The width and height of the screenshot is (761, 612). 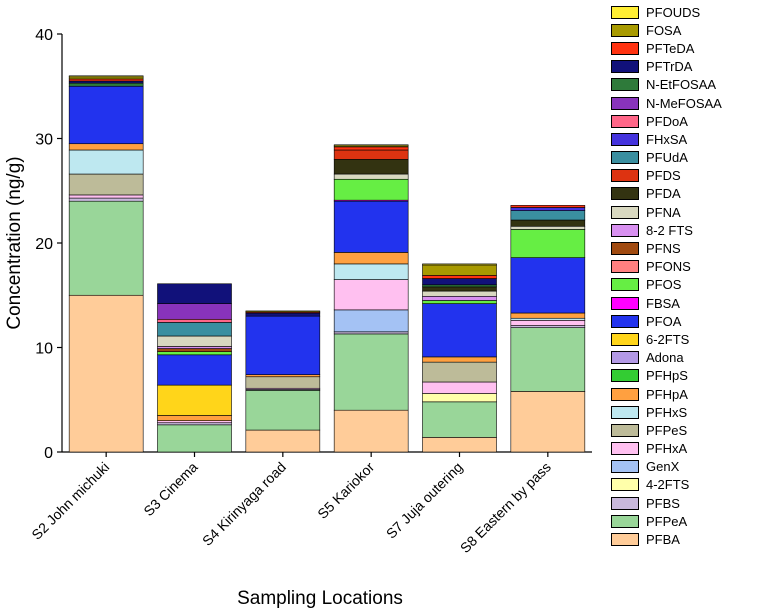 I want to click on legend-item: FBSA, so click(x=685, y=303).